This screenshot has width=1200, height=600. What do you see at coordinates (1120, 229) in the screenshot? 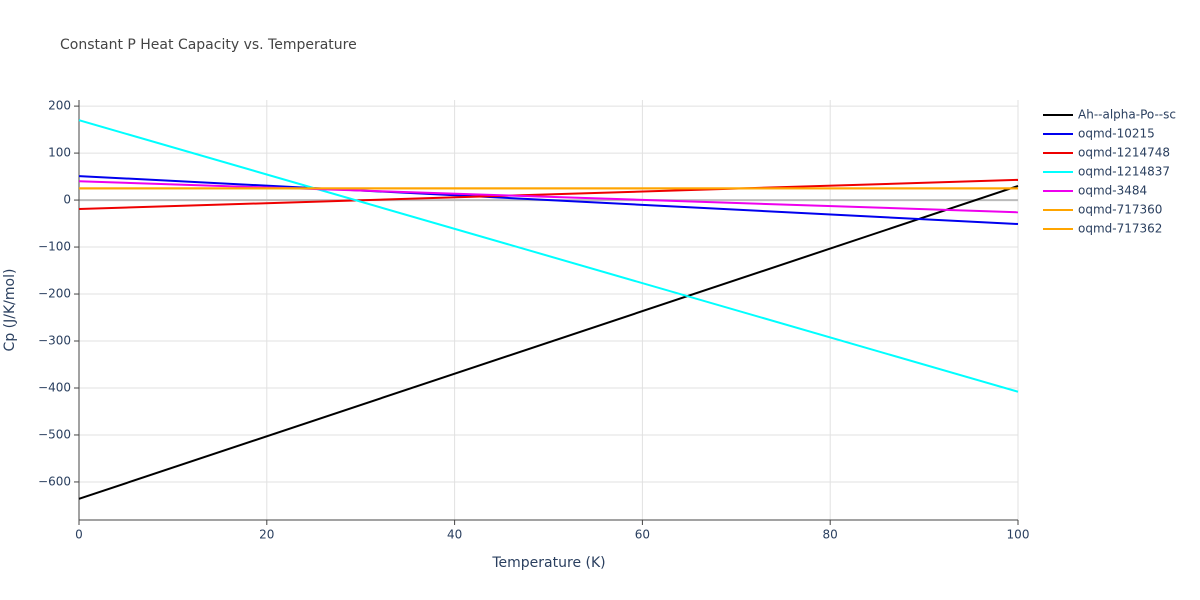
I see `legend-label: oqmd-717362` at bounding box center [1120, 229].